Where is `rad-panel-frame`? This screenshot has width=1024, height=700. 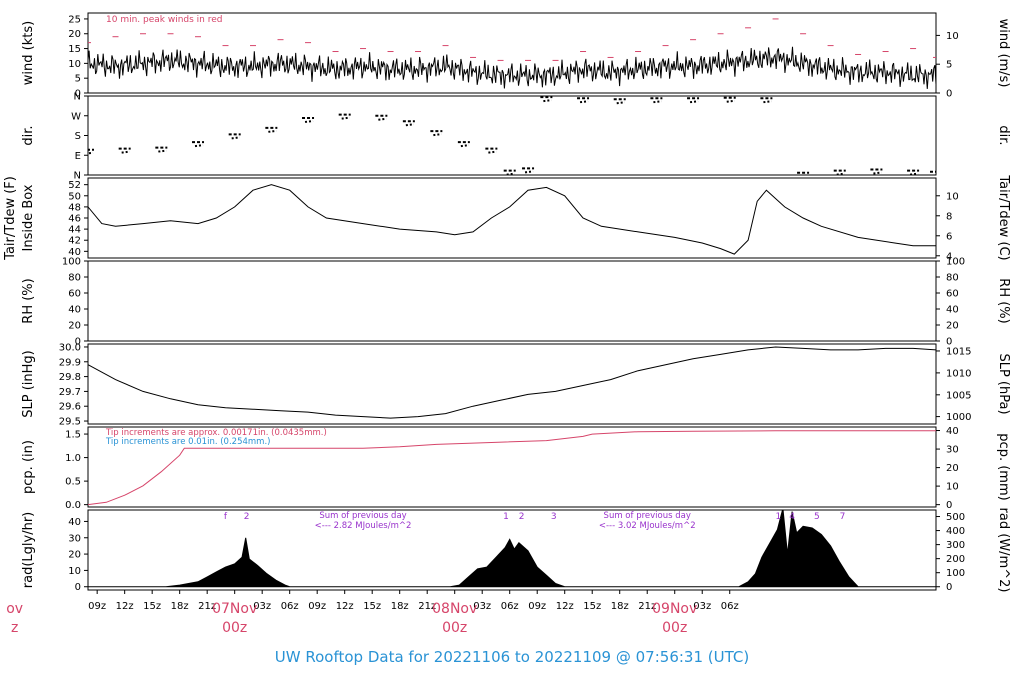 rad-panel-frame is located at coordinates (512, 550).